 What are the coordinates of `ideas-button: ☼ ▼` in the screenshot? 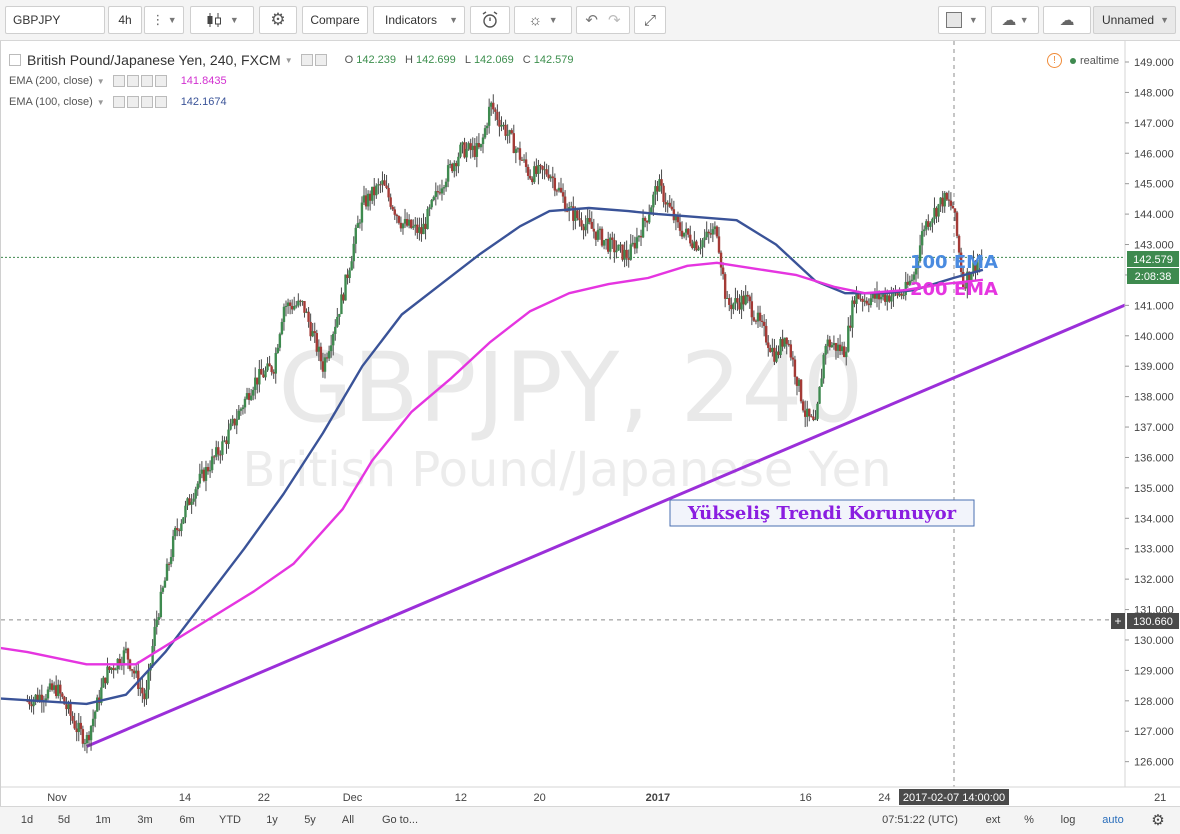 It's located at (543, 20).